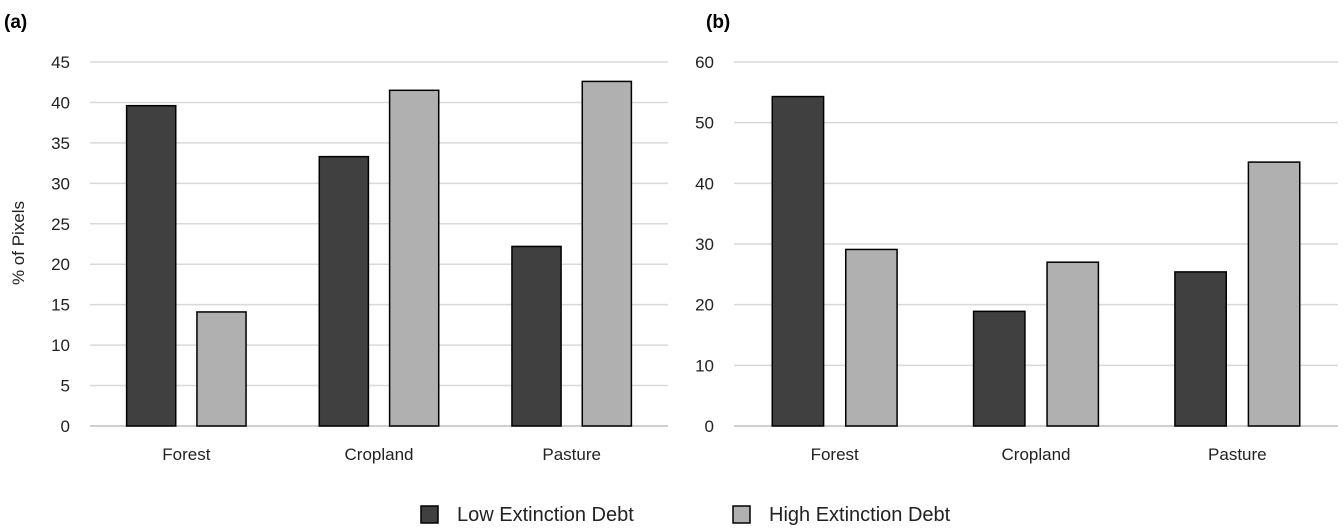 The image size is (1344, 529). What do you see at coordinates (685, 515) in the screenshot?
I see `legend: Low Extinction Debt High Extinction Debt` at bounding box center [685, 515].